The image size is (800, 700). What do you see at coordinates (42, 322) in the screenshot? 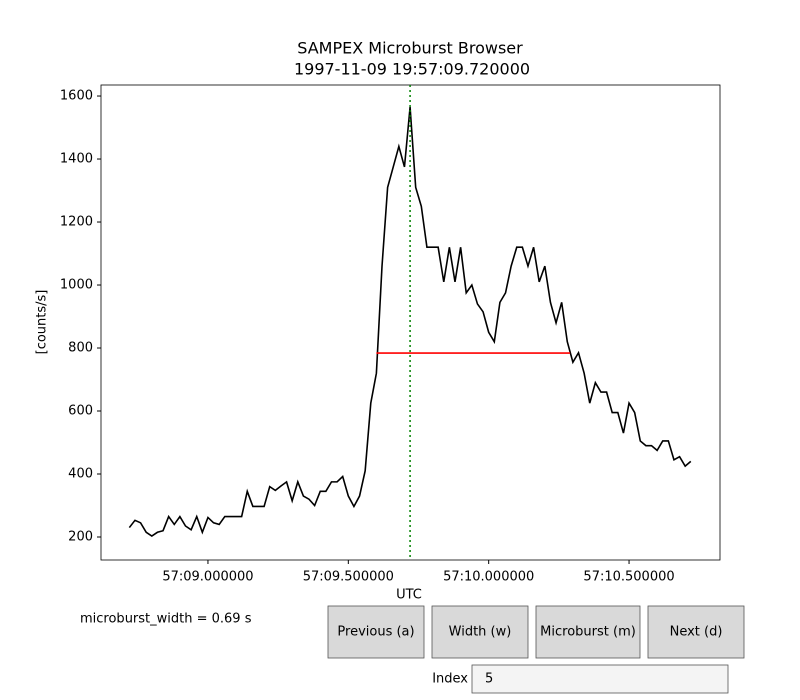
I see `y-axis-label: [counts/s]` at bounding box center [42, 322].